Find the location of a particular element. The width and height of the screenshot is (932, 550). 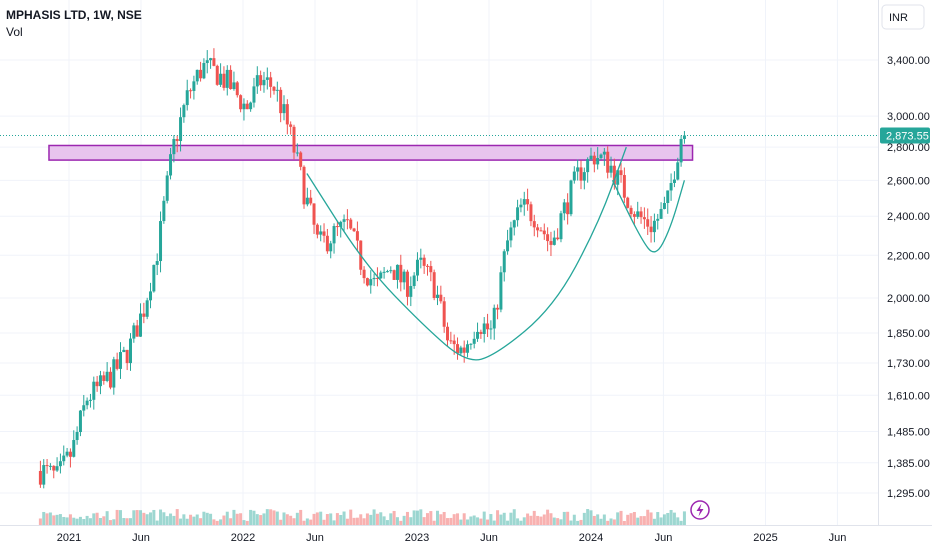

time-tick-label: Jun is located at coordinates (141, 538).